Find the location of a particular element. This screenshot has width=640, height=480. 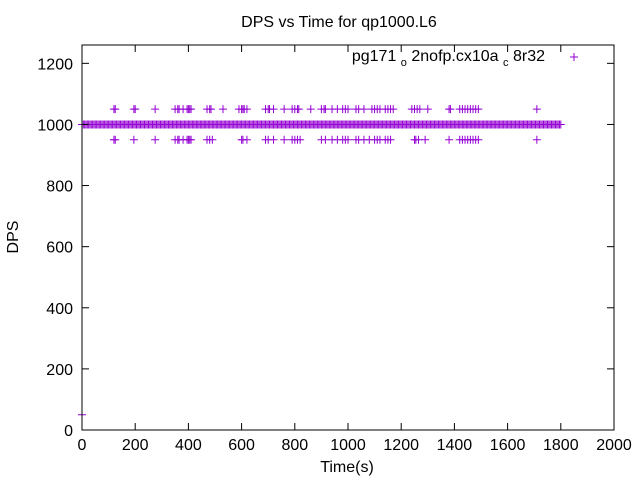

y-tick-label: 600 is located at coordinates (59, 248).